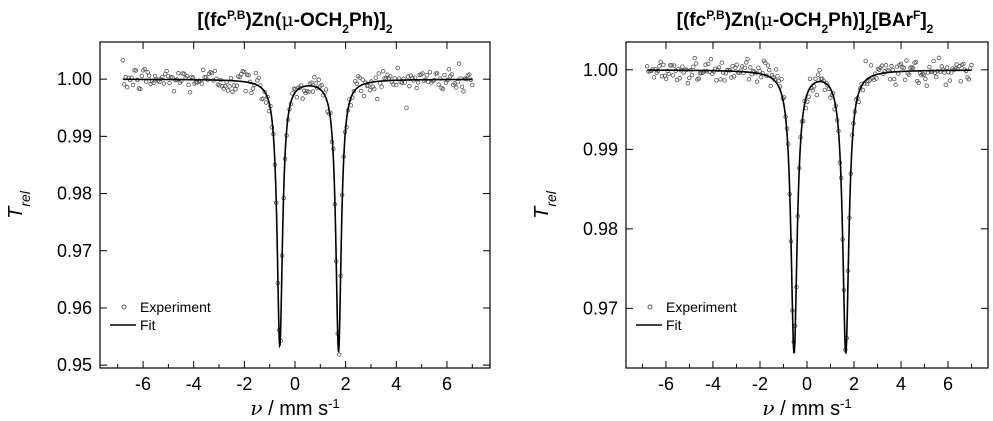 This screenshot has height=421, width=993. I want to click on y-axis-label: Trel, so click(545, 204).